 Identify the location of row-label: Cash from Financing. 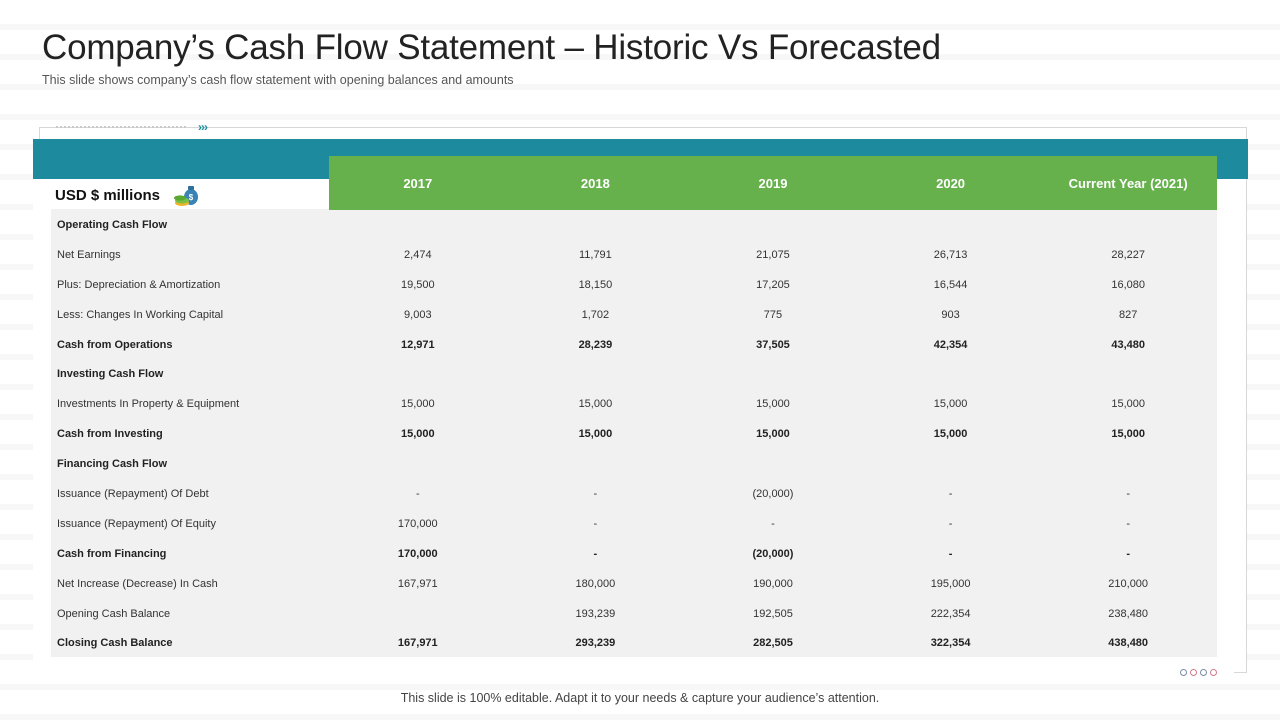
(112, 553).